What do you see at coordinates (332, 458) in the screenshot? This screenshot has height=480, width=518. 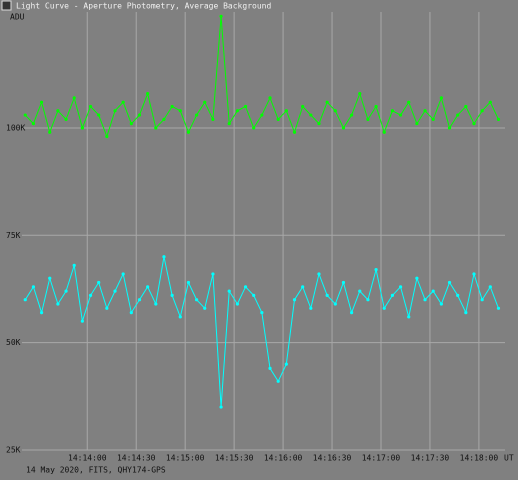 I see `x-tick-label: 14:16:30` at bounding box center [332, 458].